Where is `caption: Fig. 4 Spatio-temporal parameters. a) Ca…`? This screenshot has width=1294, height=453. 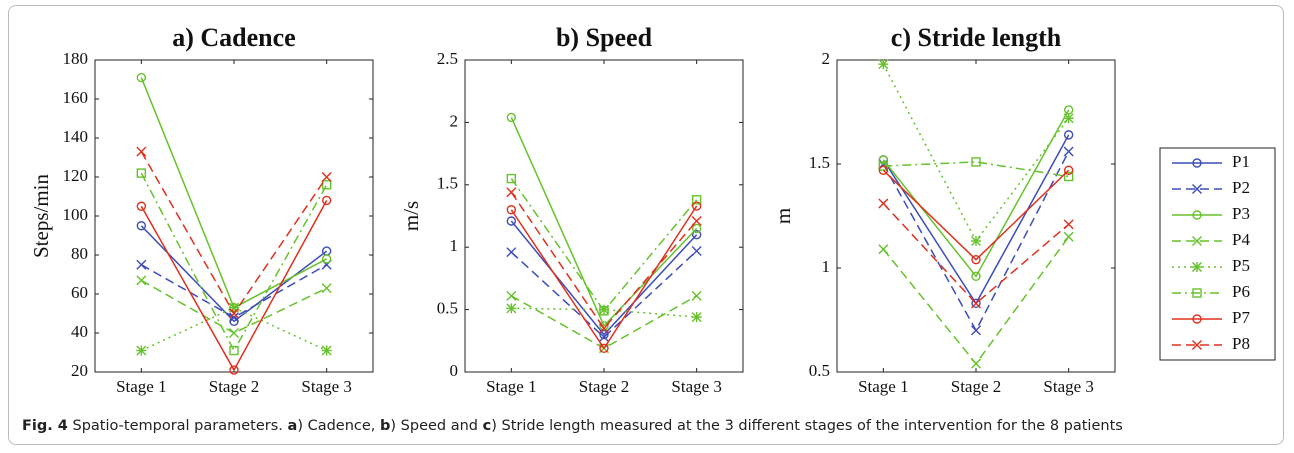
caption: Fig. 4 Spatio-temporal parameters. a) Ca… is located at coordinates (572, 426).